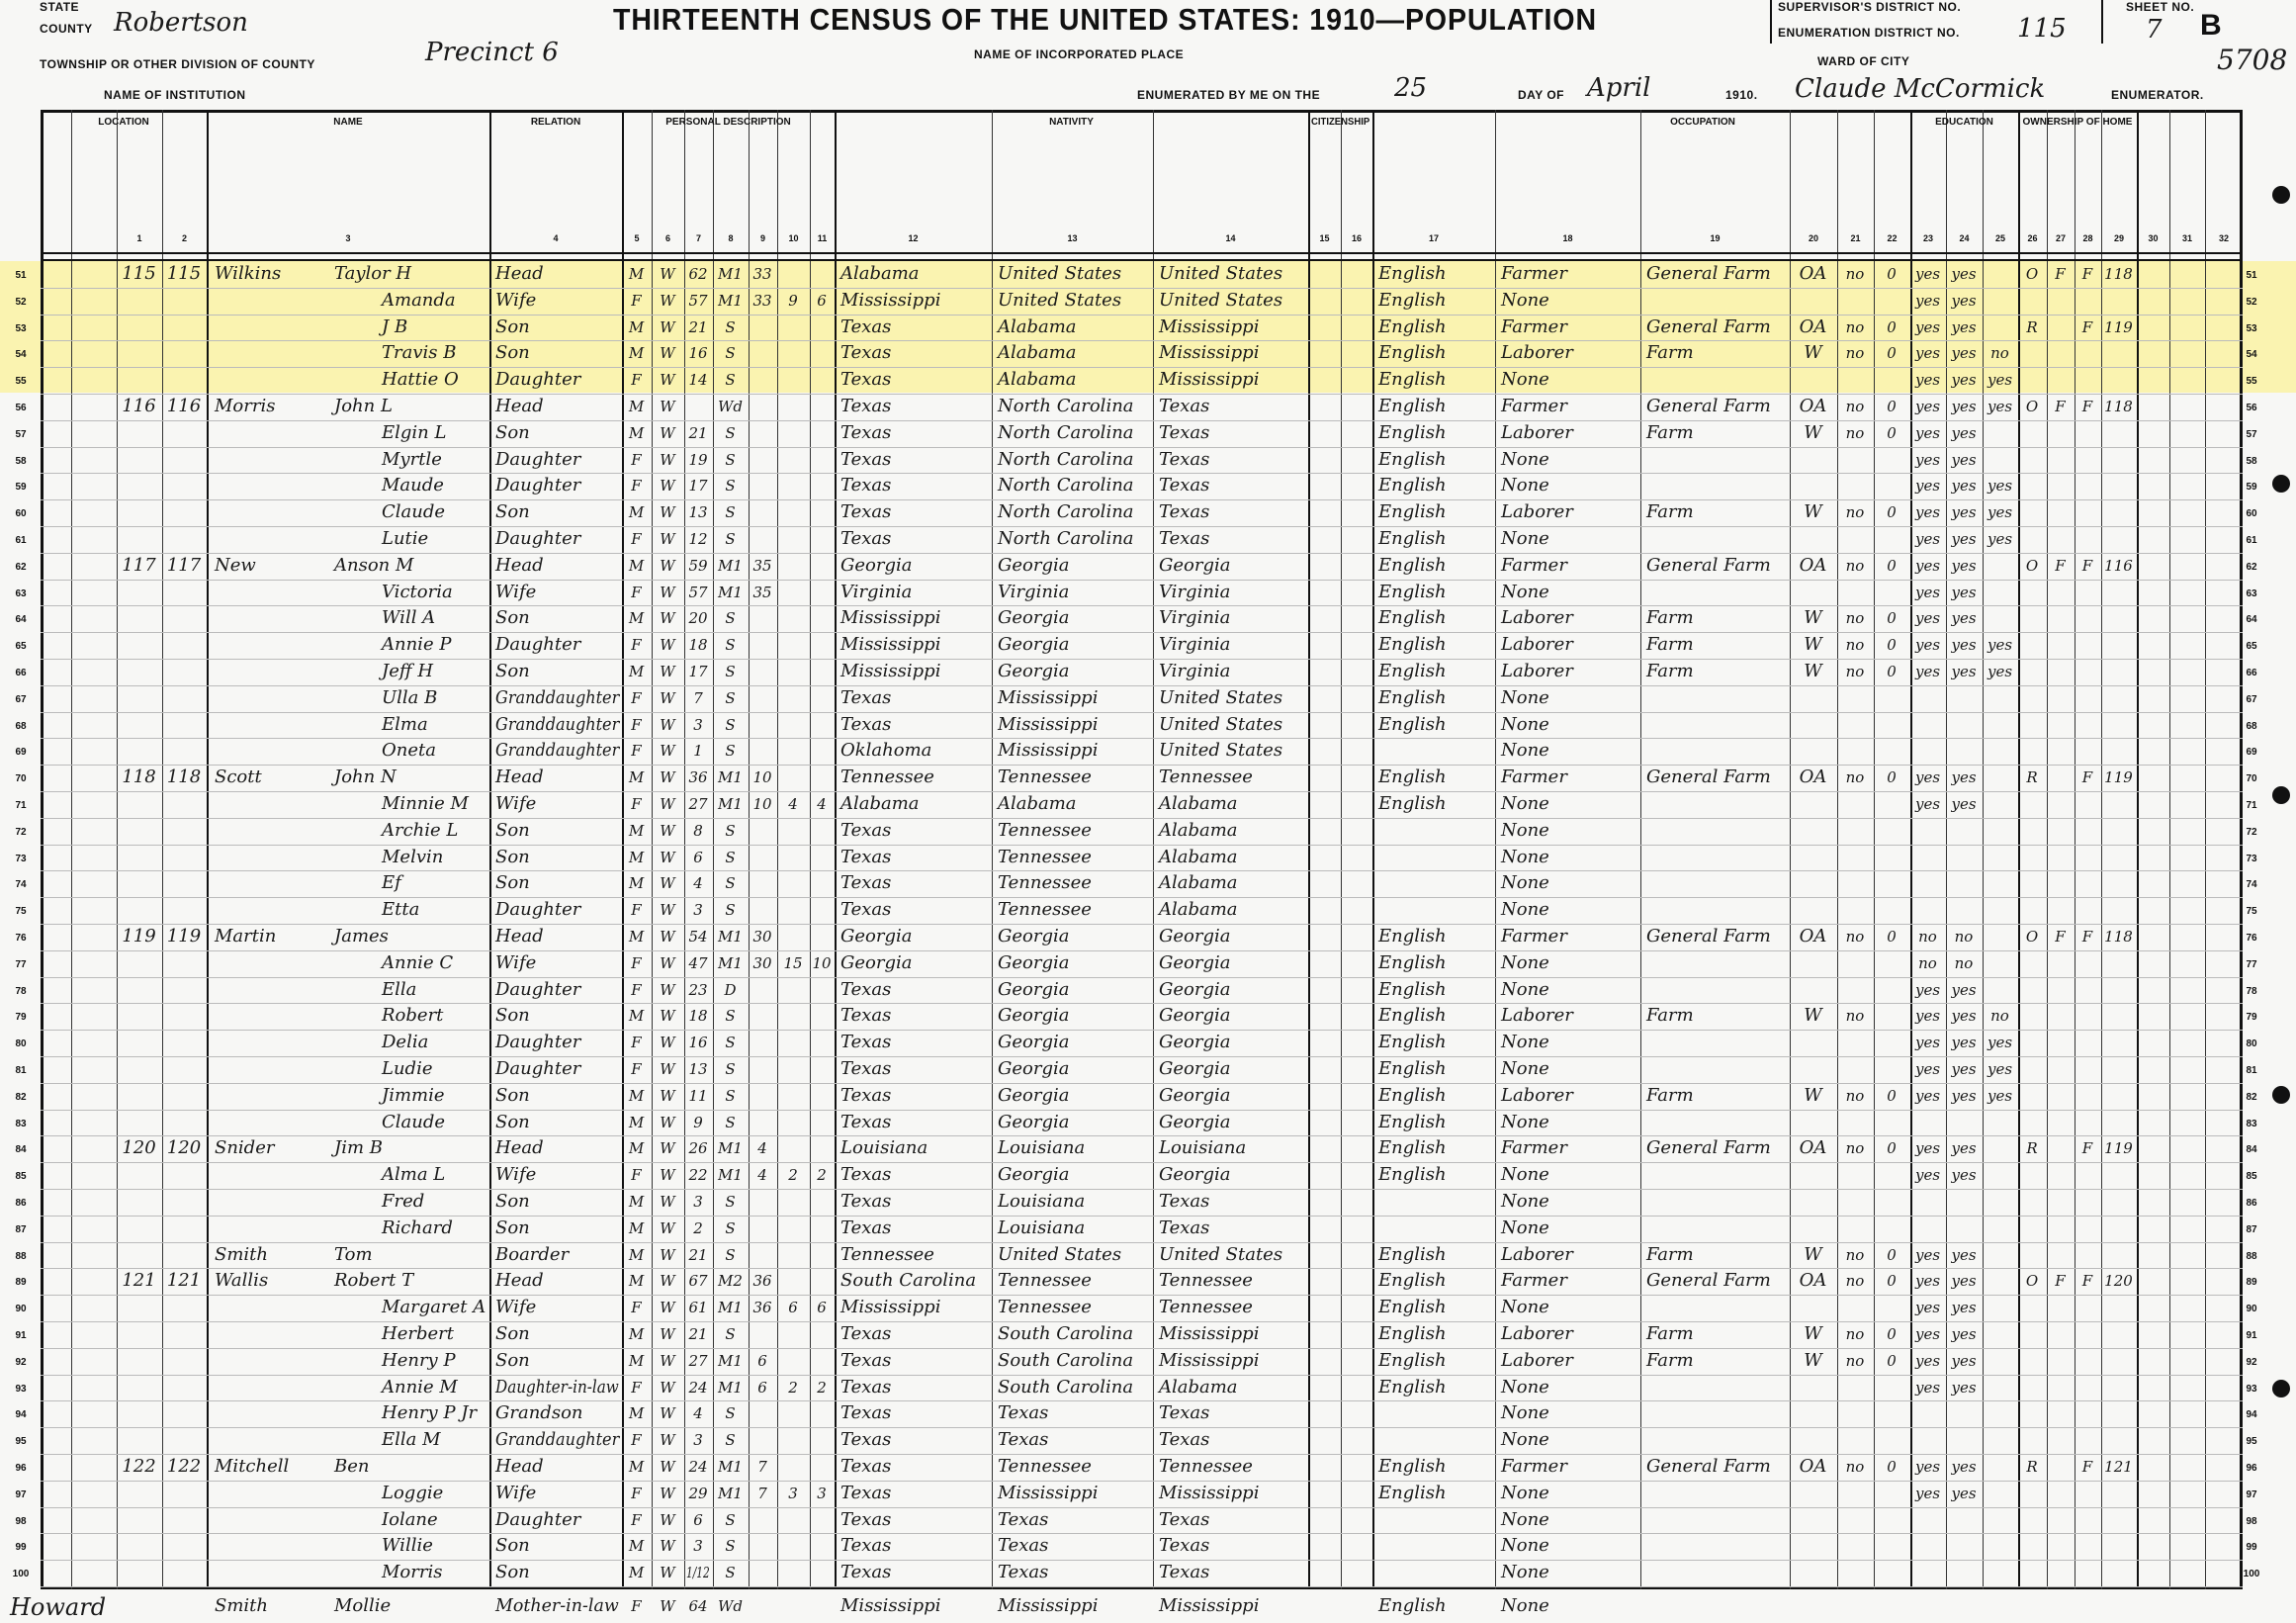 Image resolution: width=2296 pixels, height=1623 pixels. What do you see at coordinates (2118, 406) in the screenshot?
I see `farm-schedule-number-cell: 118` at bounding box center [2118, 406].